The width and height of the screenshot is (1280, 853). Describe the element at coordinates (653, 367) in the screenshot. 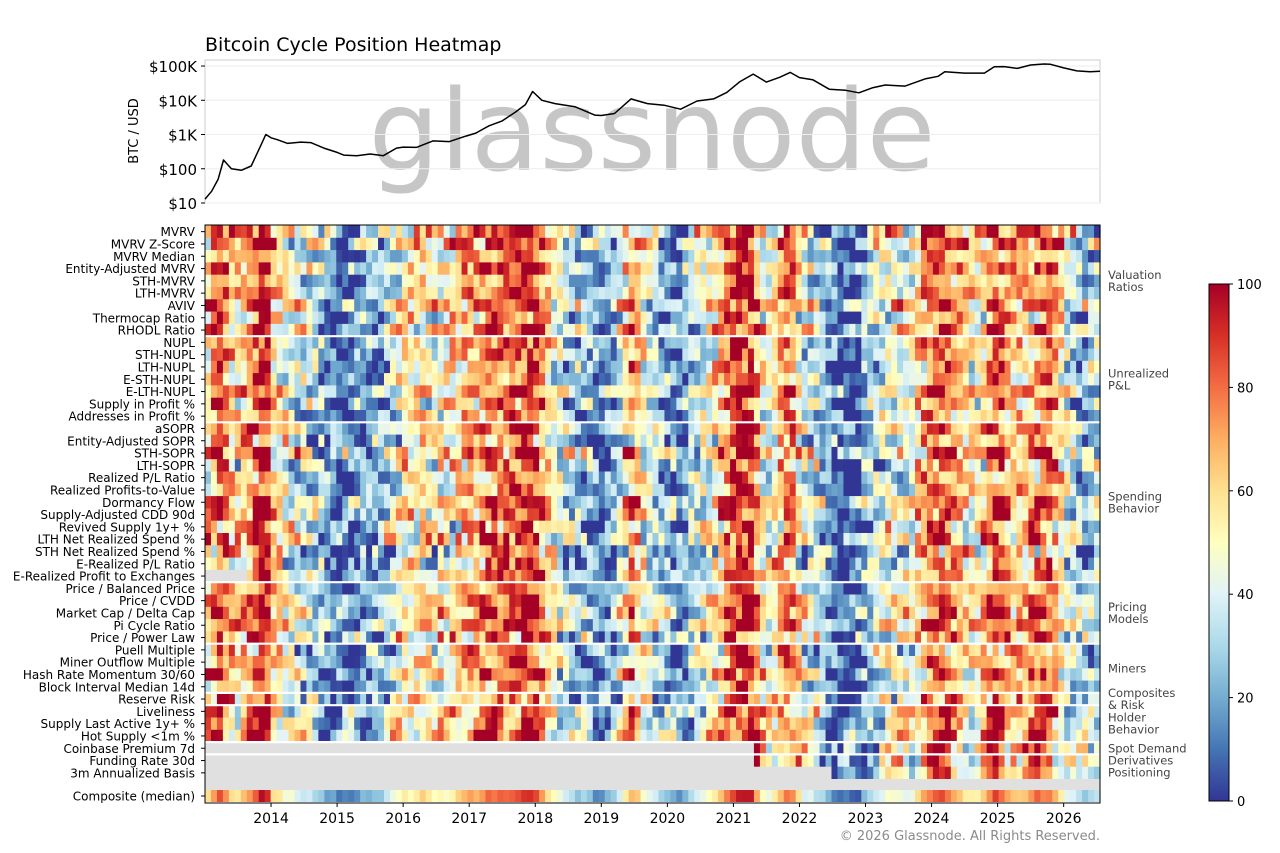

I see `heatmap-row` at that location.